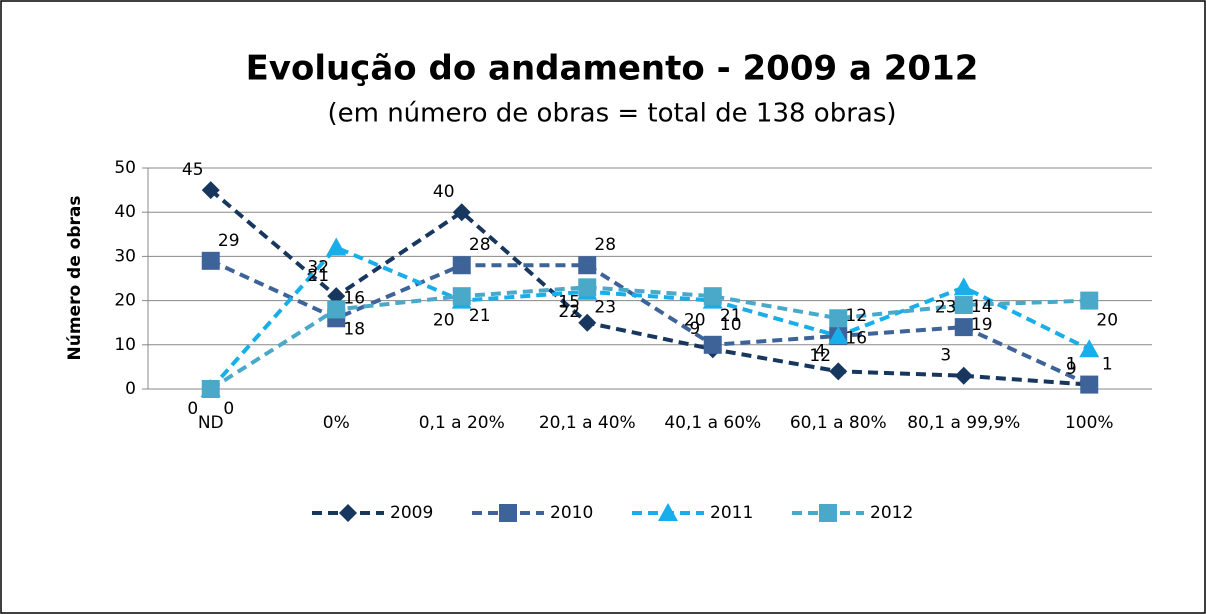 The width and height of the screenshot is (1206, 614). I want to click on legend-label: 2009, so click(411, 513).